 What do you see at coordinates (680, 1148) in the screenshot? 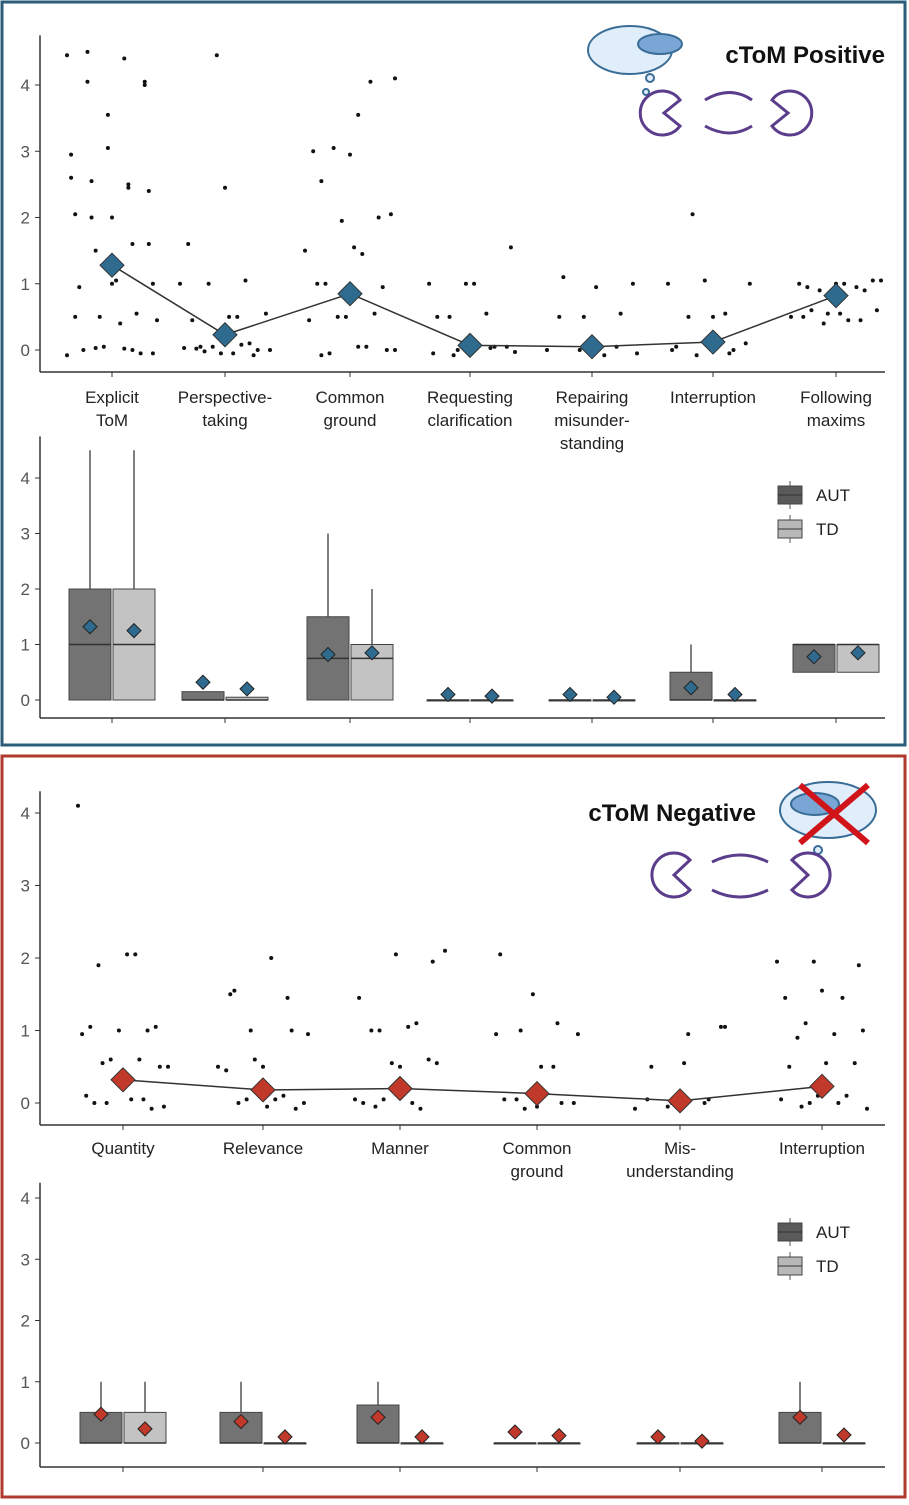
I see `x-tick-label: Mis-` at bounding box center [680, 1148].